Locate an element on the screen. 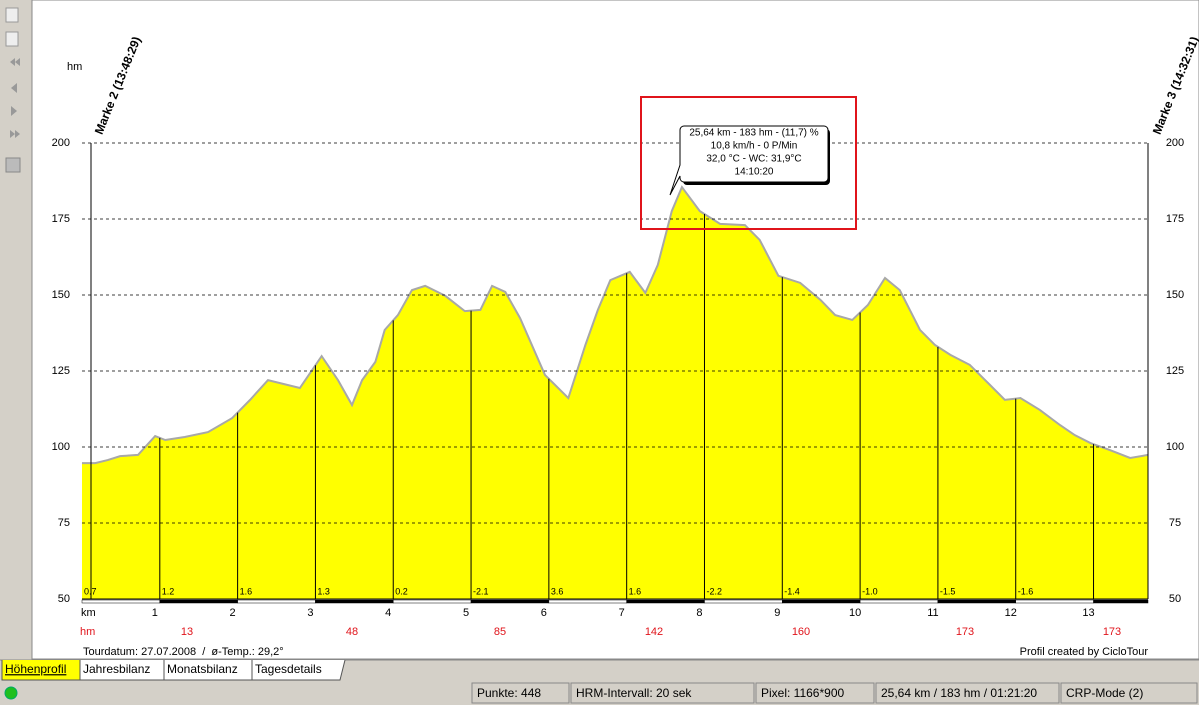 This screenshot has height=705, width=1199. y-tick-label: 100 is located at coordinates (61, 447).